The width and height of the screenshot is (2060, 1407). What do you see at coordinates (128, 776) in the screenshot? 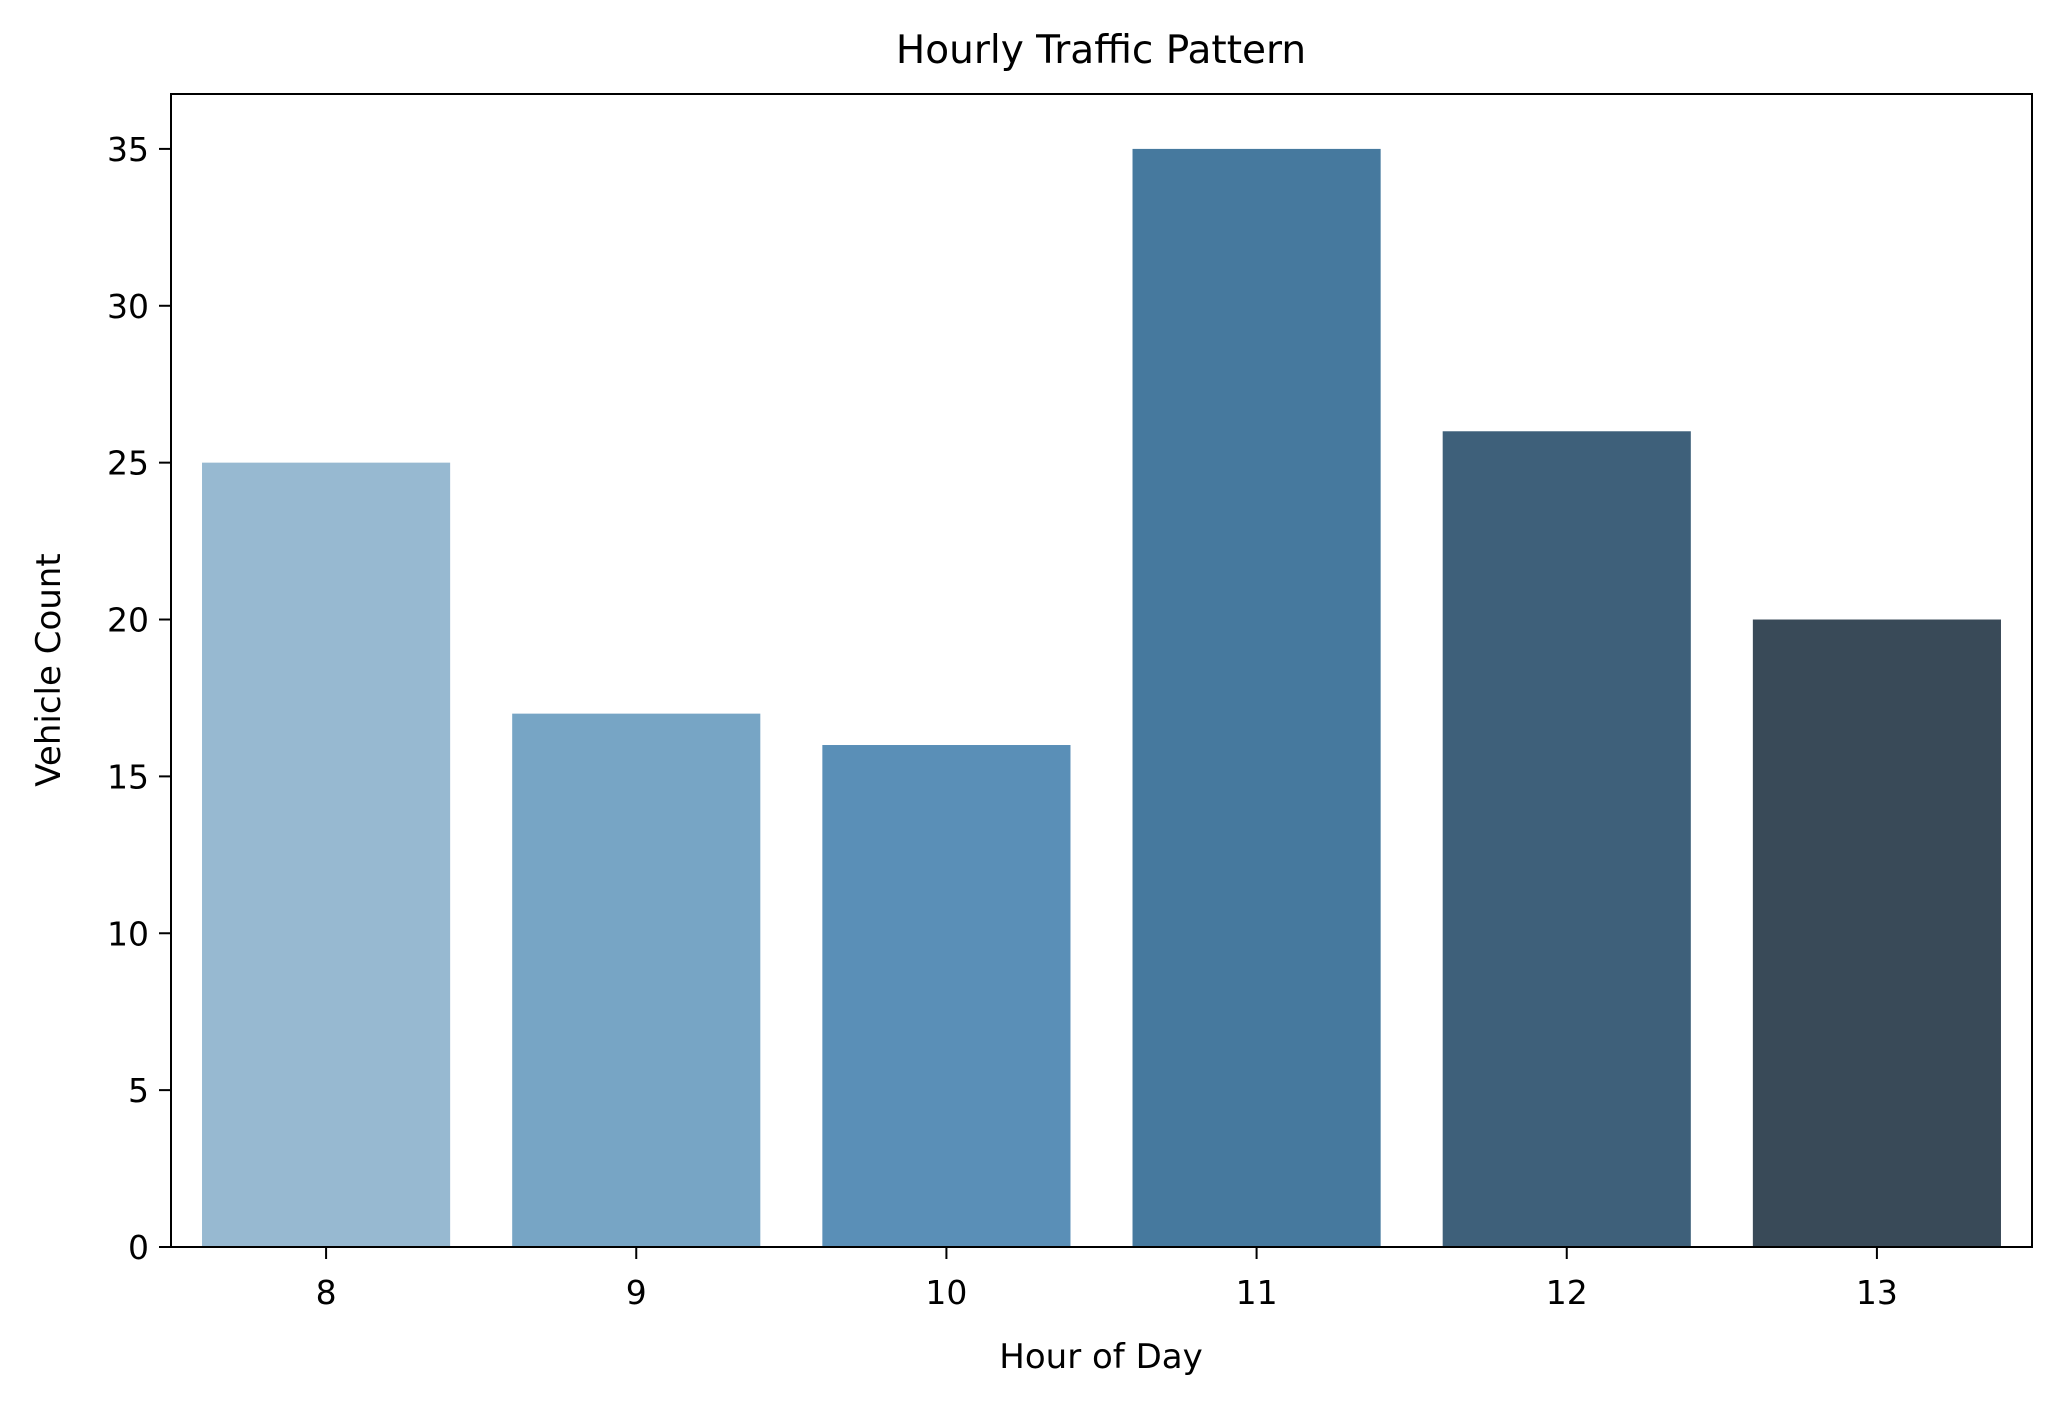
I see `y-tick-label: 15` at bounding box center [128, 776].